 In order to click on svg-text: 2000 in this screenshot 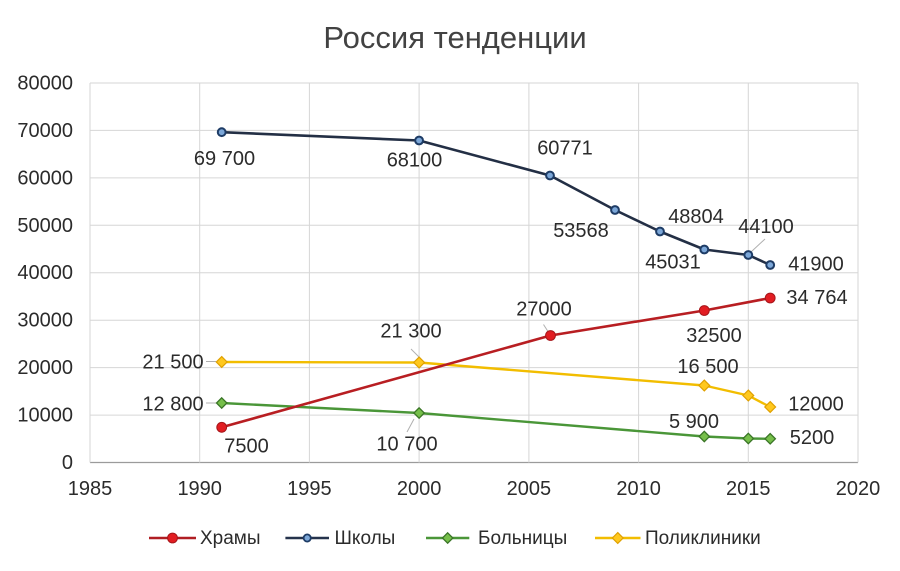, I will do `click(419, 489)`.